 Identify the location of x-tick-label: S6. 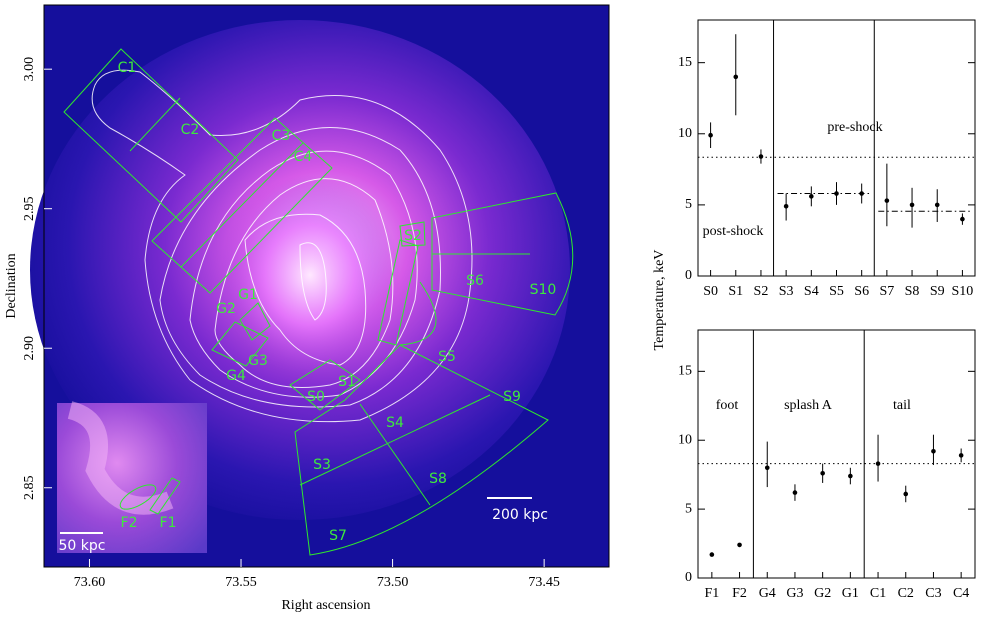
(861, 291).